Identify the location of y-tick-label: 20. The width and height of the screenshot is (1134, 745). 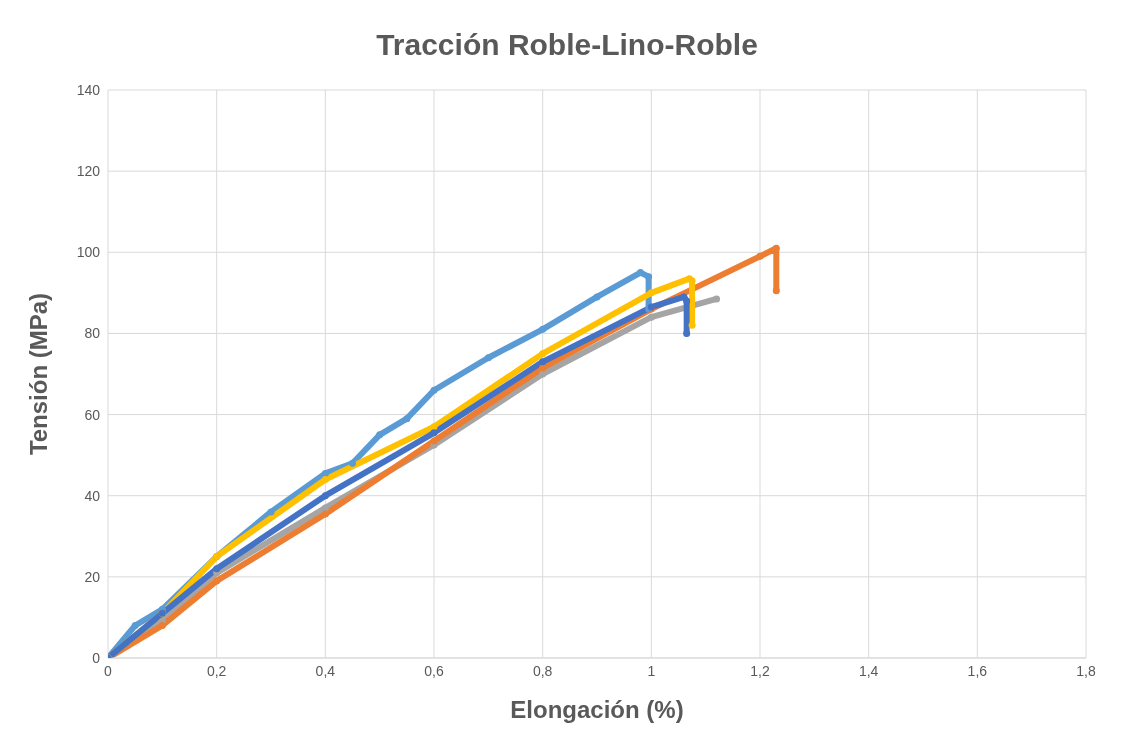
(92, 576).